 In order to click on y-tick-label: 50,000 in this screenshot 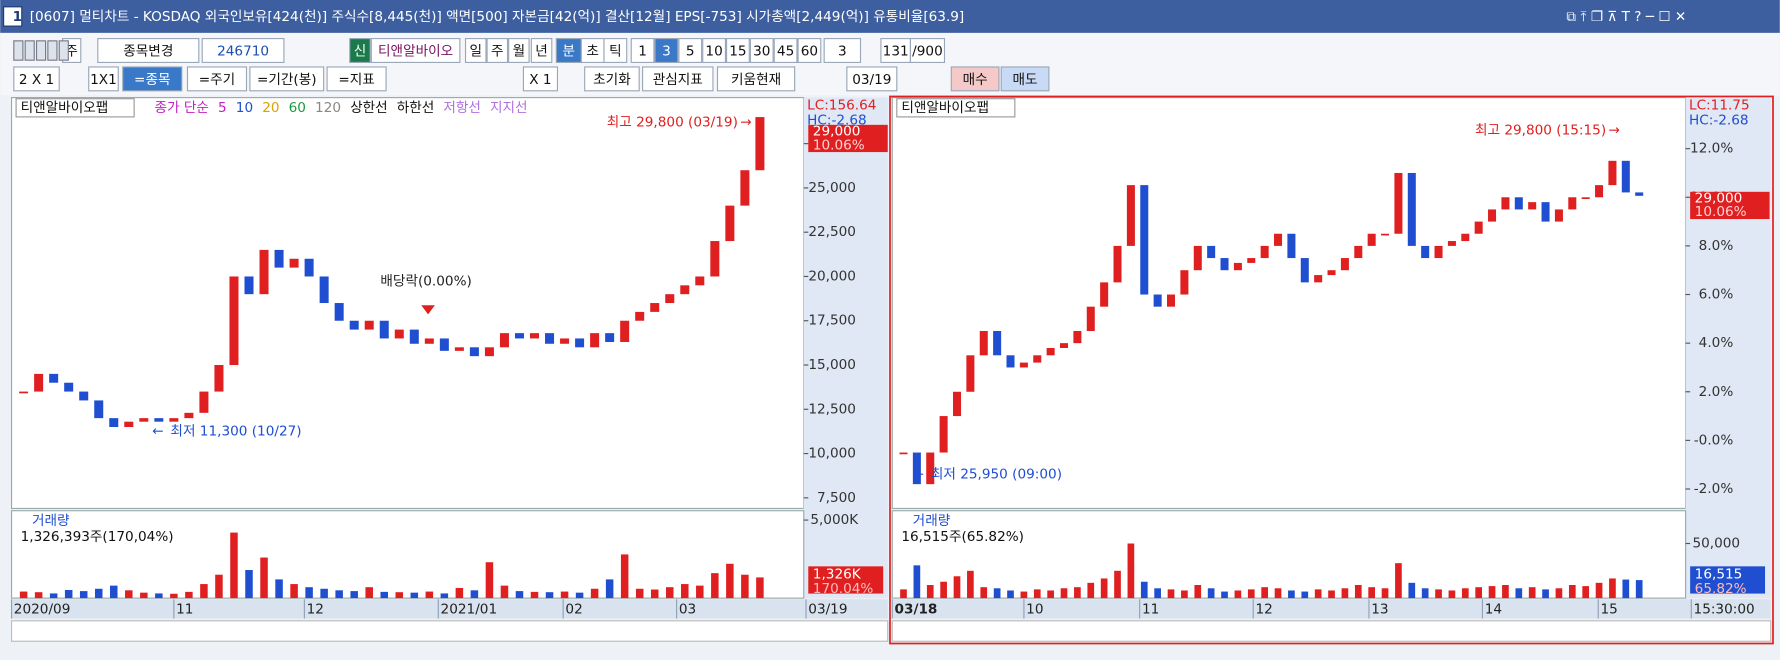, I will do `click(1716, 543)`.